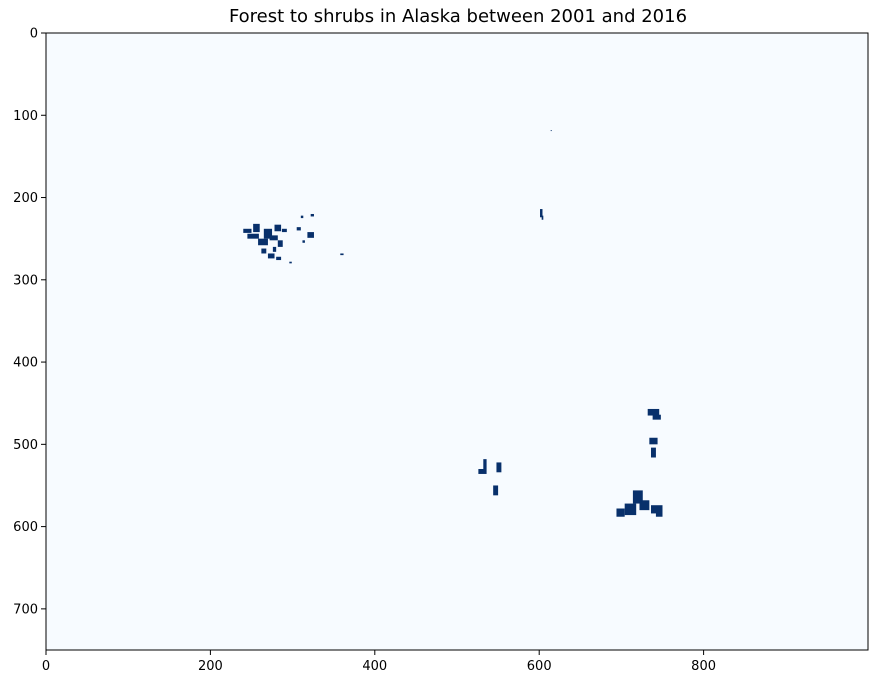 The image size is (877, 683). I want to click on y-axis: 0 100 200 300 400 500 600 700, so click(29, 322).